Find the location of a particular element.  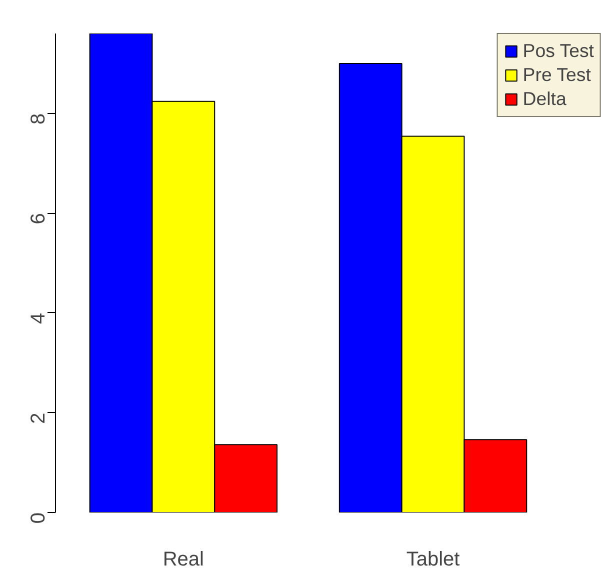

y-tick-label: 0 is located at coordinates (39, 518).